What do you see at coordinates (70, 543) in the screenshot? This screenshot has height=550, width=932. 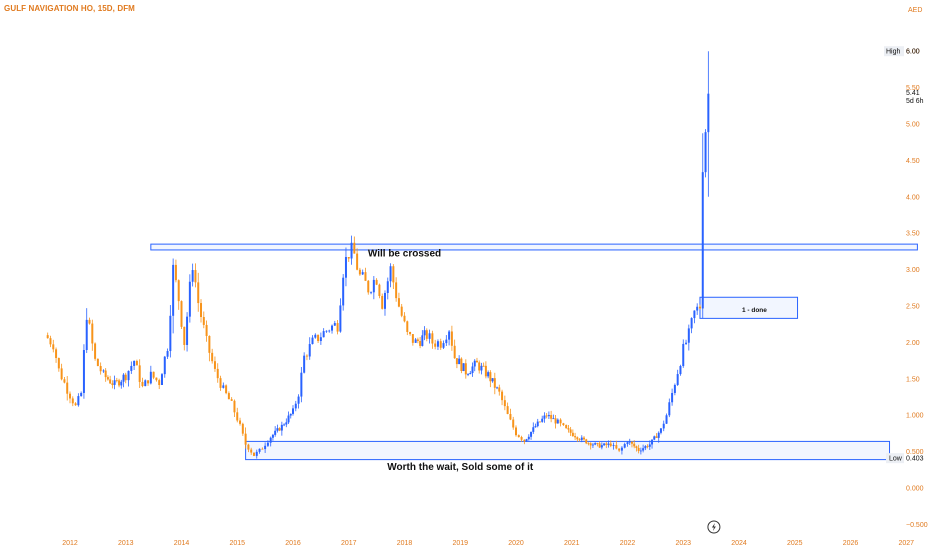 I see `x-tick-label: 2012` at bounding box center [70, 543].